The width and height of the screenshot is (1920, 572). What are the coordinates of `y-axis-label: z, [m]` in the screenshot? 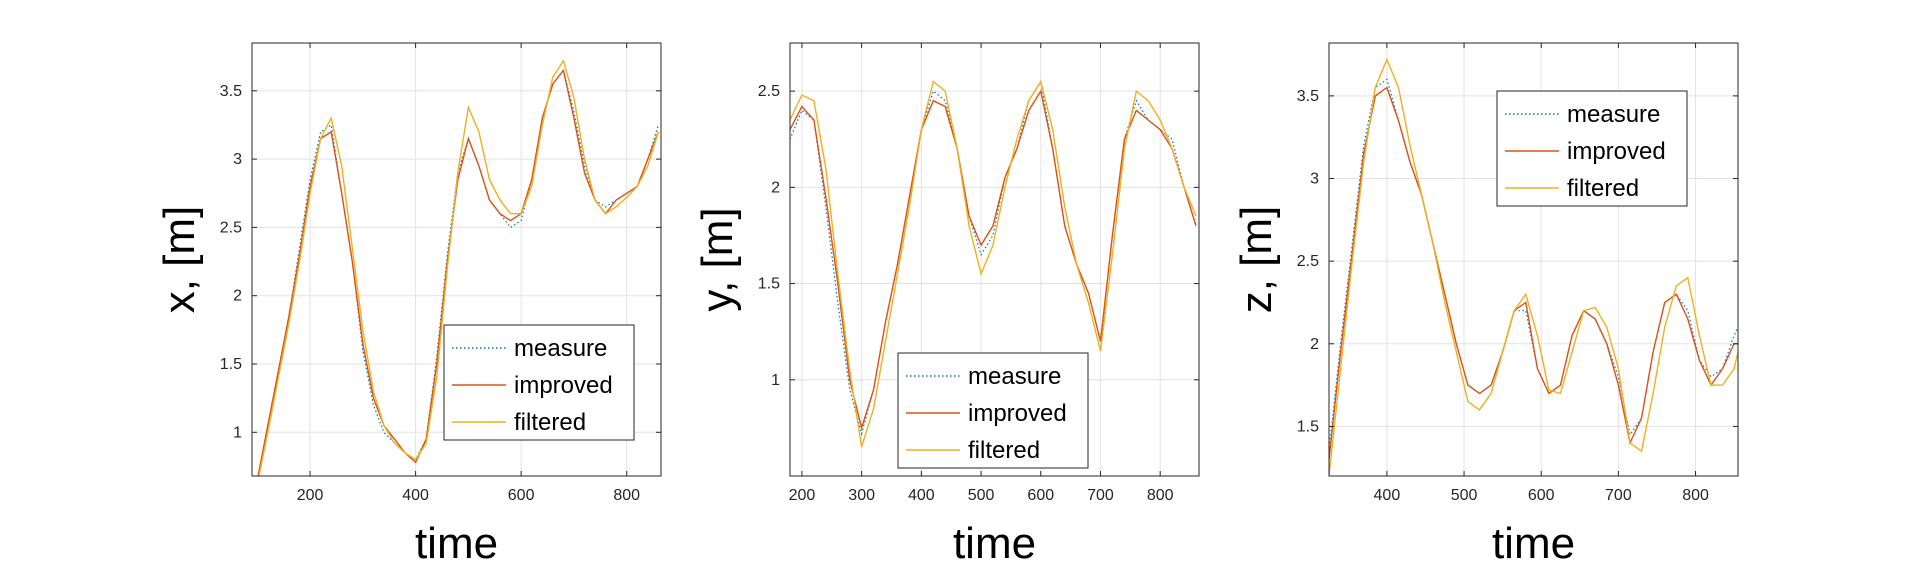 It's located at (1256, 260).